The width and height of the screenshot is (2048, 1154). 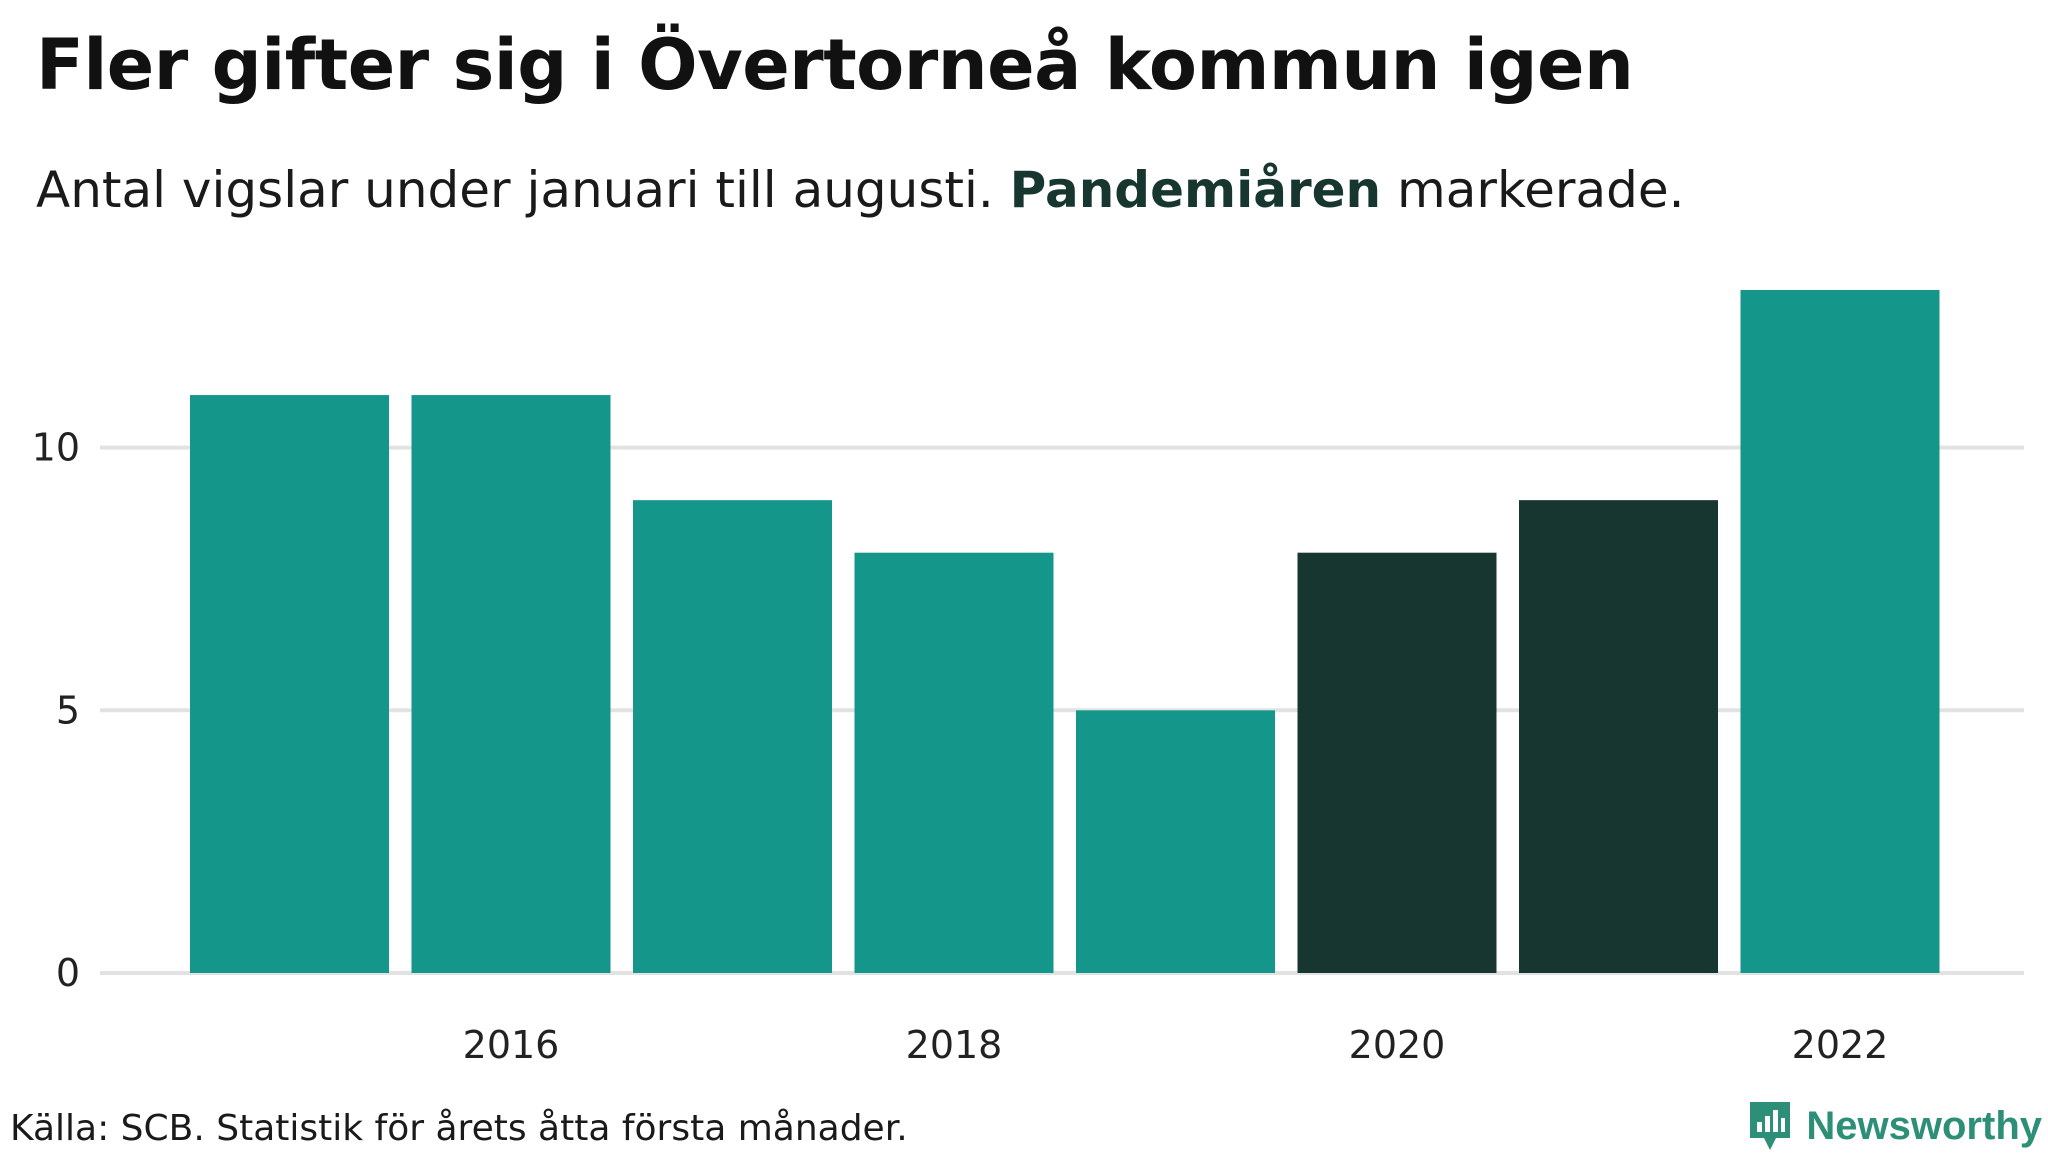 What do you see at coordinates (954, 762) in the screenshot?
I see `bar-2018` at bounding box center [954, 762].